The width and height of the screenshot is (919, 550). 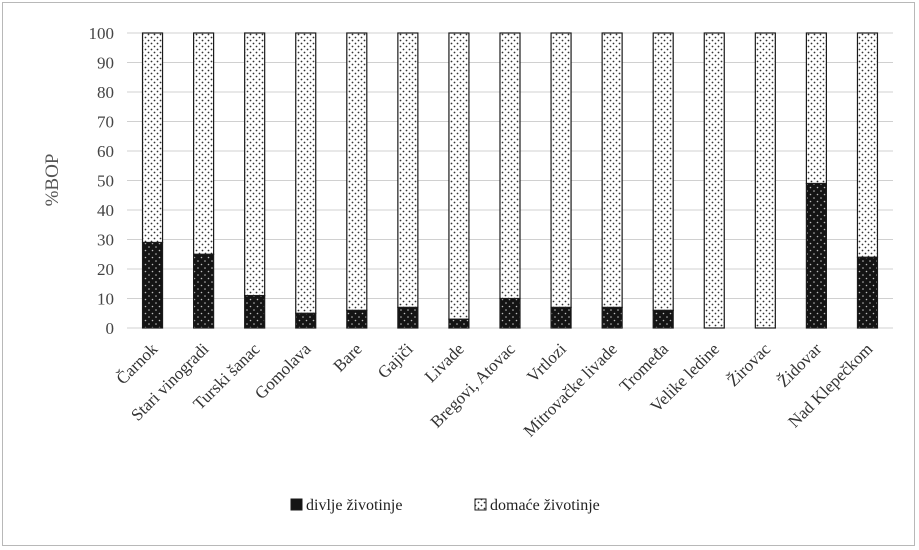 What do you see at coordinates (296, 504) in the screenshot?
I see `legend-swatch-divlje` at bounding box center [296, 504].